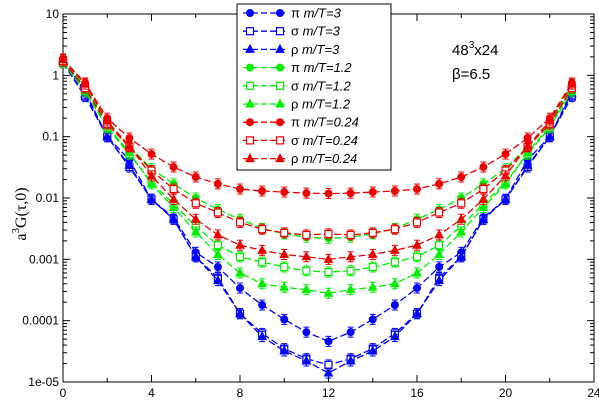 This screenshot has height=404, width=599. What do you see at coordinates (460, 50) in the screenshot?
I see `lattice-base: 48` at bounding box center [460, 50].